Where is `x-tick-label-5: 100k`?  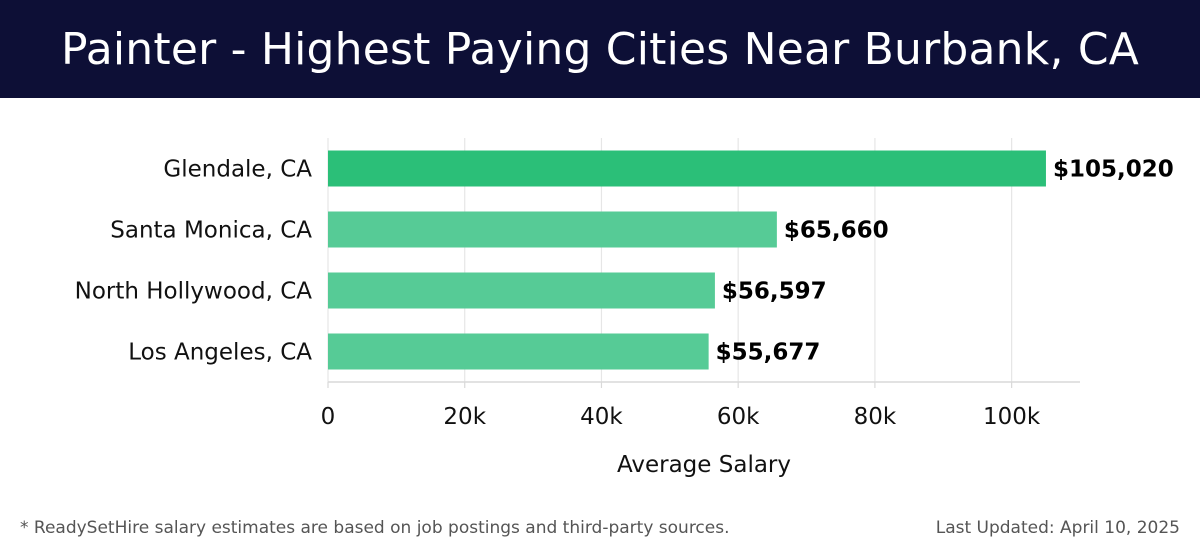
x-tick-label-5: 100k is located at coordinates (1012, 417).